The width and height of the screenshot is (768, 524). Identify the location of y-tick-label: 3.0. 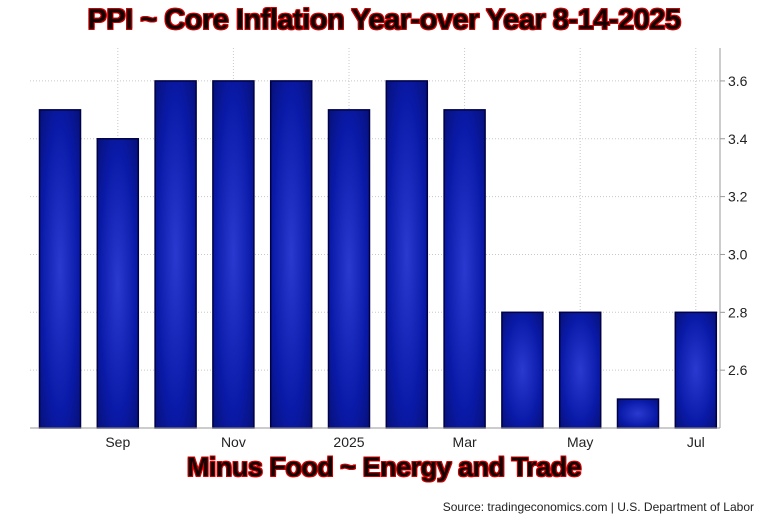
(738, 254).